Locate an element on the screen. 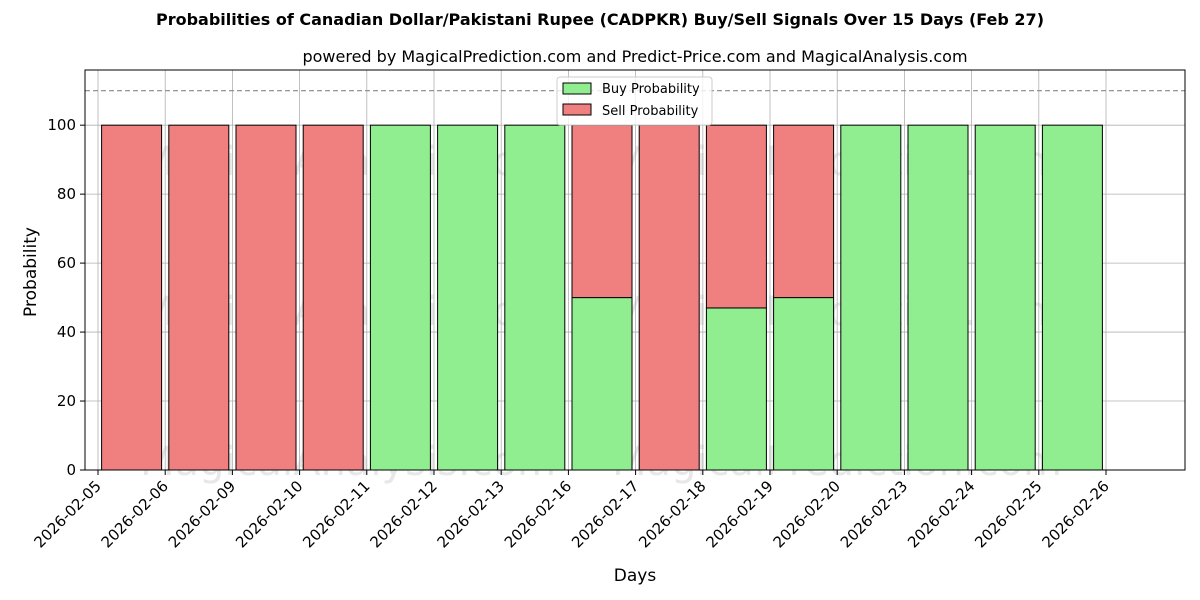  legend-label-buy: Buy Probability is located at coordinates (651, 89).